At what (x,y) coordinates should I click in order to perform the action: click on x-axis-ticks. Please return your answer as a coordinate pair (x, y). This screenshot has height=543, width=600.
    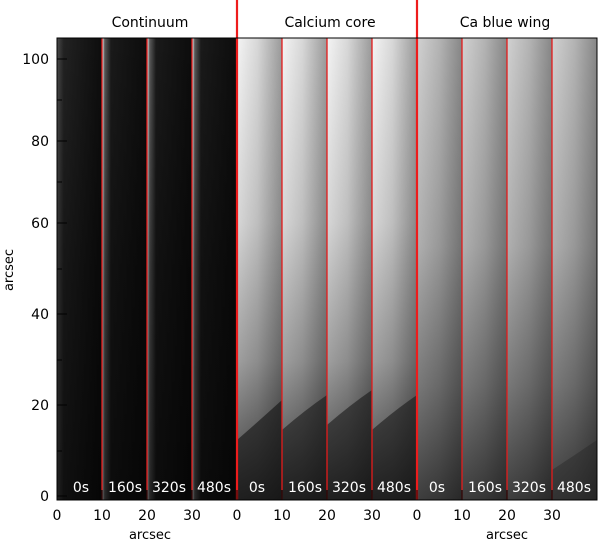
    Looking at the image, I should click on (304, 495).